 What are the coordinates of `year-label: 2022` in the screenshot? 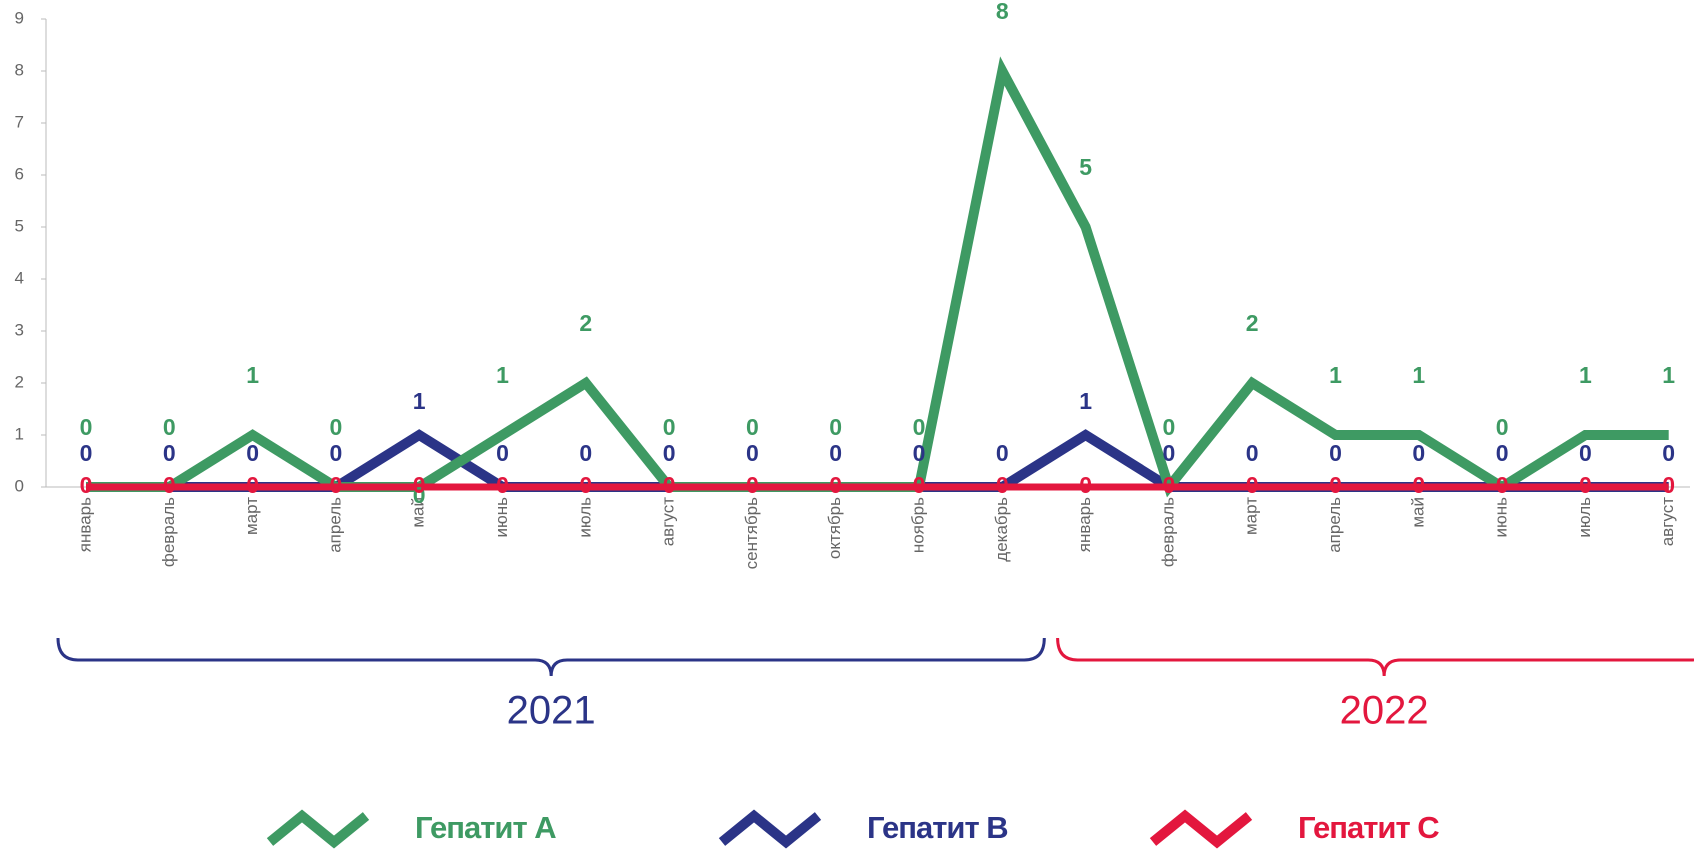 It's located at (1384, 711).